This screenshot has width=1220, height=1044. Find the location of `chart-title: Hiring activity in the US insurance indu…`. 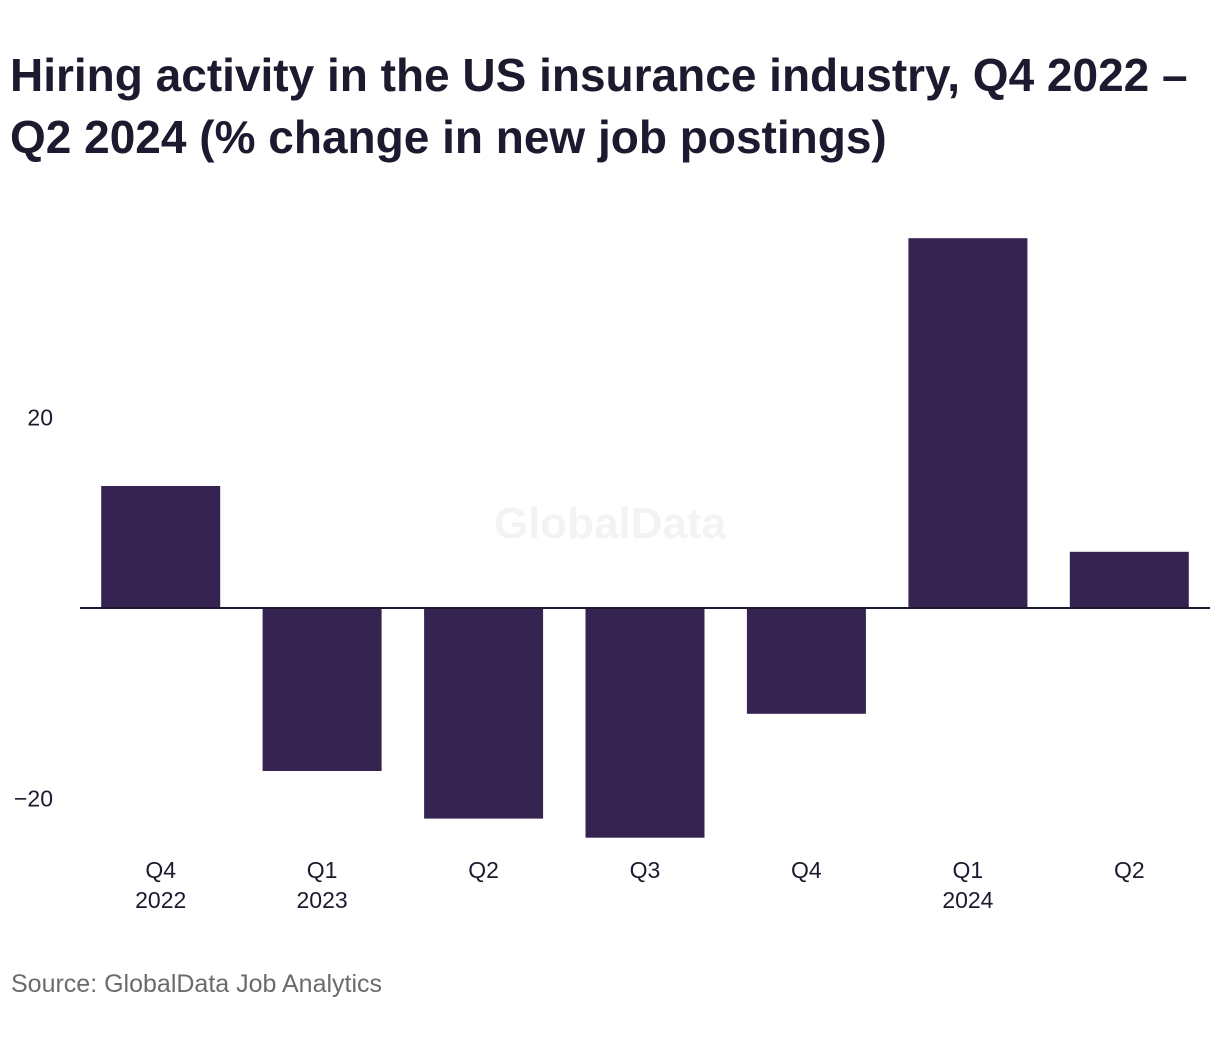

chart-title: Hiring activity in the US insurance indu… is located at coordinates (599, 106).